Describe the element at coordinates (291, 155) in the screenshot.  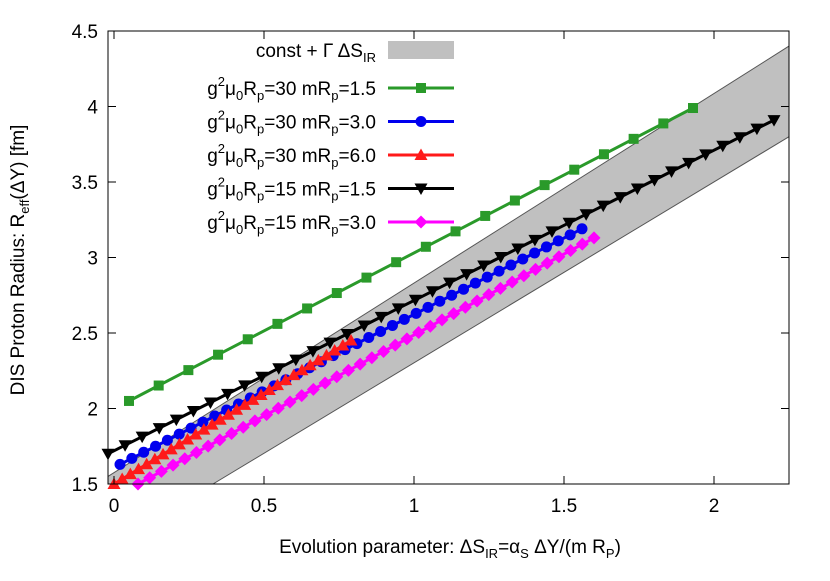
I see `legend-label-series-3: g2μ0Rp=30 mRp=6.0` at that location.